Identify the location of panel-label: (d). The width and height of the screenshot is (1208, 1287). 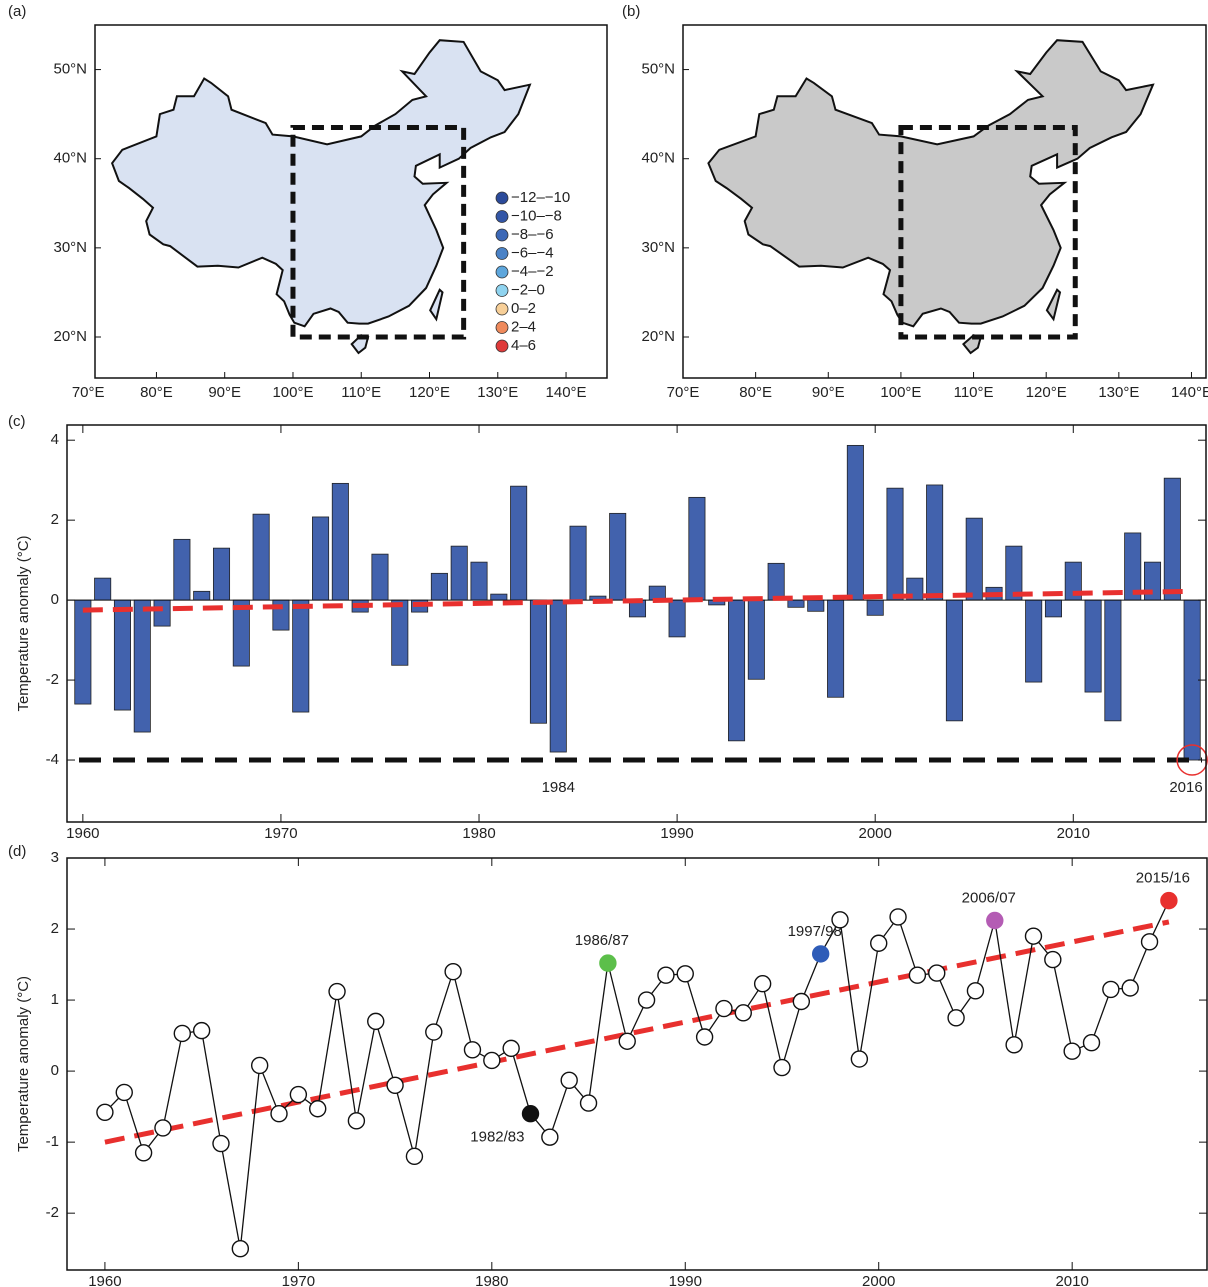
(17, 851).